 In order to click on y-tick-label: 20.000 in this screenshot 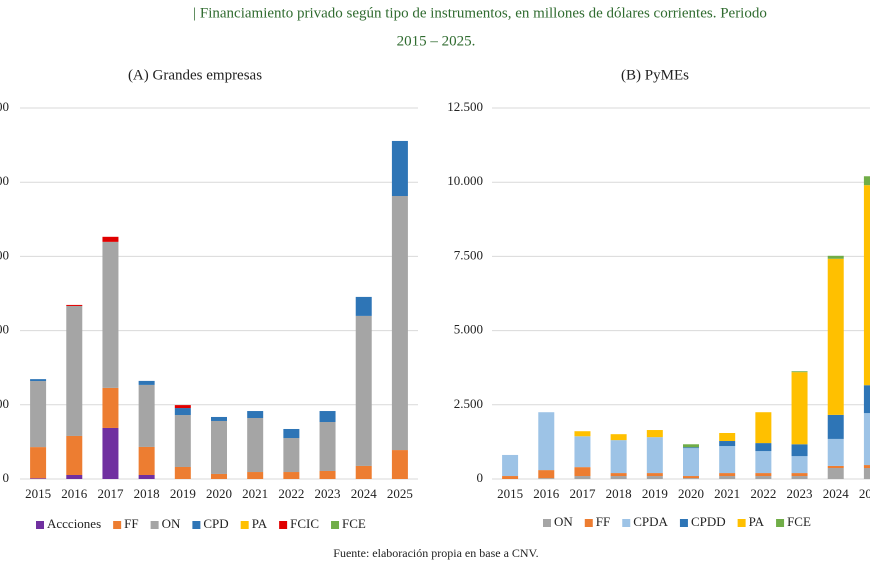, I will do `click(4, 180)`.